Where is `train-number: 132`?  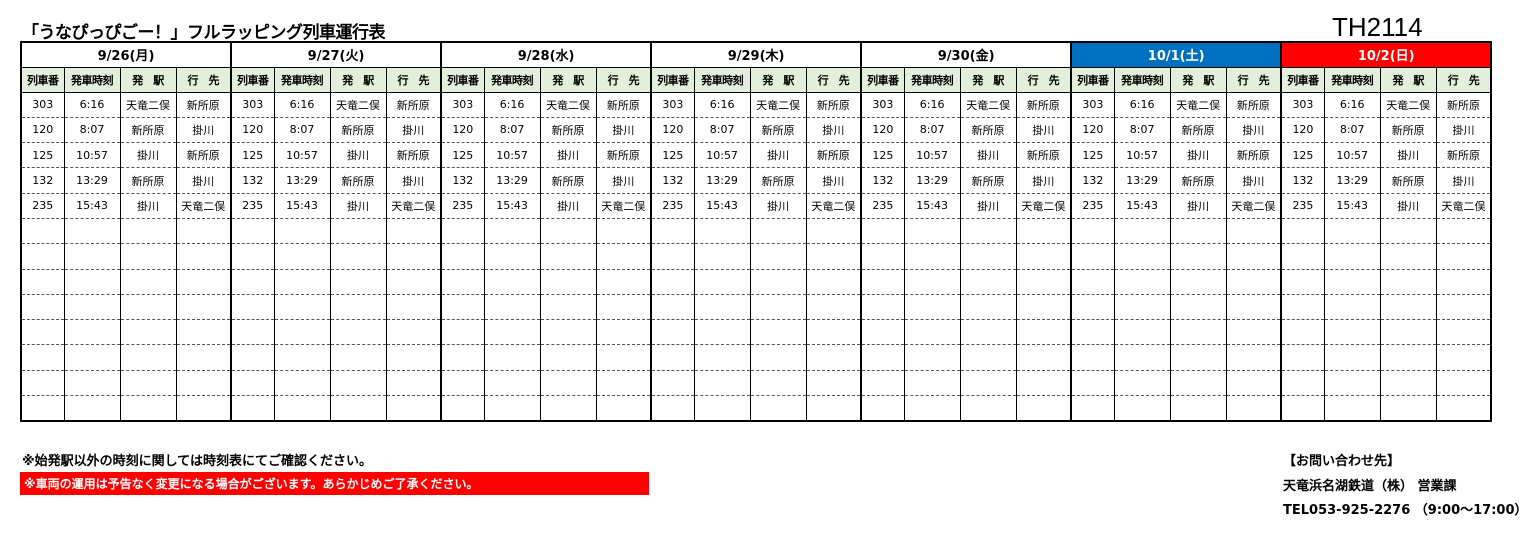
train-number: 132 is located at coordinates (1302, 180).